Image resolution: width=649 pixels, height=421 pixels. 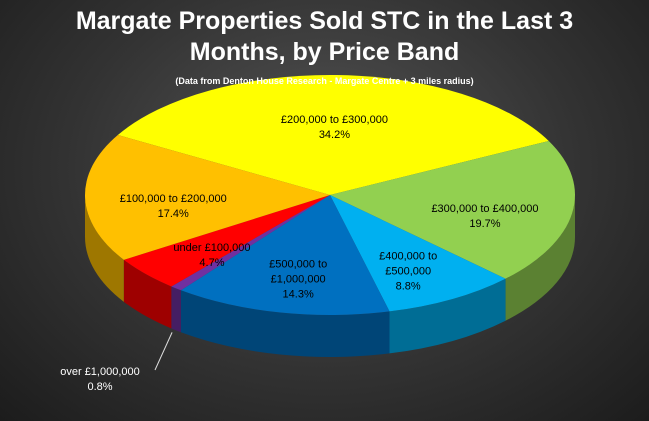 What do you see at coordinates (100, 387) in the screenshot?
I see `slice-value: 0.8%` at bounding box center [100, 387].